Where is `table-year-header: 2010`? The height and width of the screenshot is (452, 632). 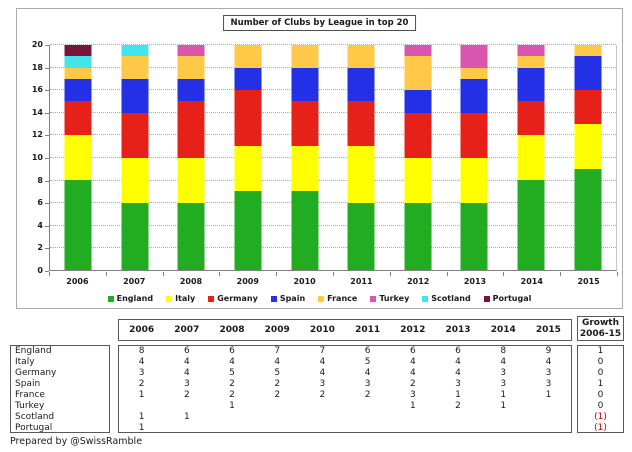
table-year-header: 2010 is located at coordinates (322, 330).